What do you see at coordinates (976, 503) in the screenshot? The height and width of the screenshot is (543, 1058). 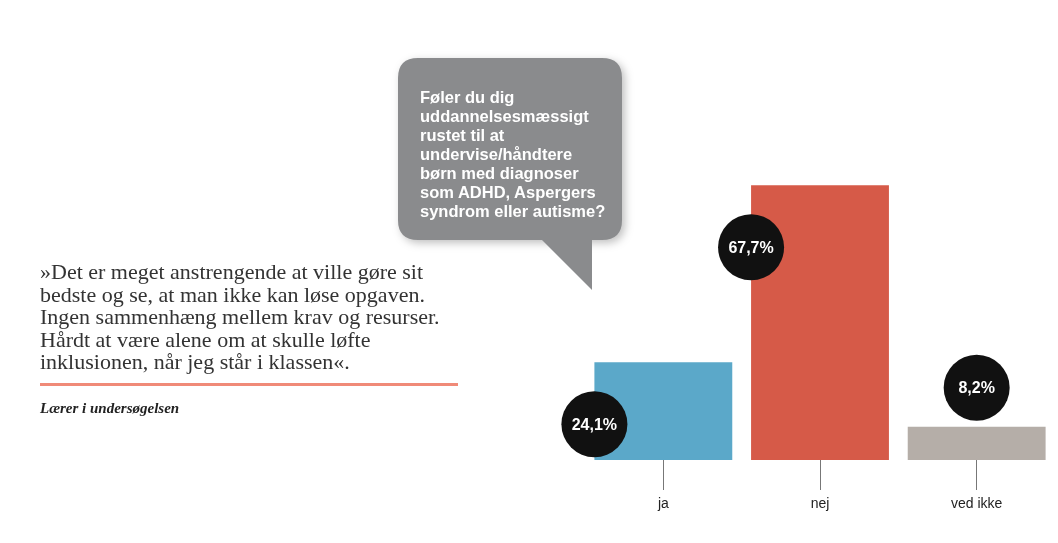 I see `x-tick-label: ved ikke` at bounding box center [976, 503].